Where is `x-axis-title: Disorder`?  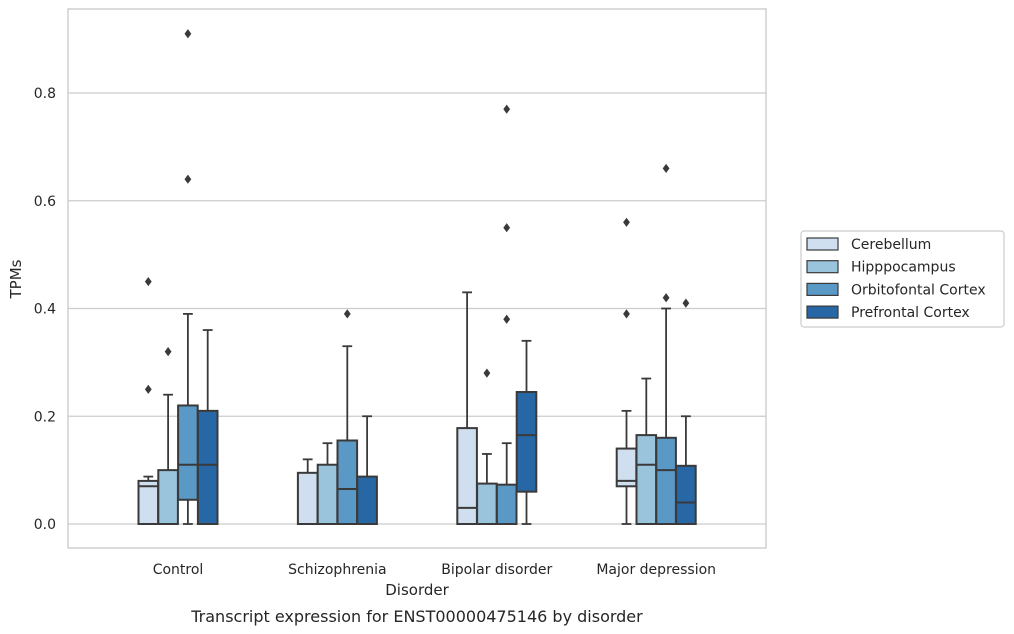 x-axis-title: Disorder is located at coordinates (417, 590).